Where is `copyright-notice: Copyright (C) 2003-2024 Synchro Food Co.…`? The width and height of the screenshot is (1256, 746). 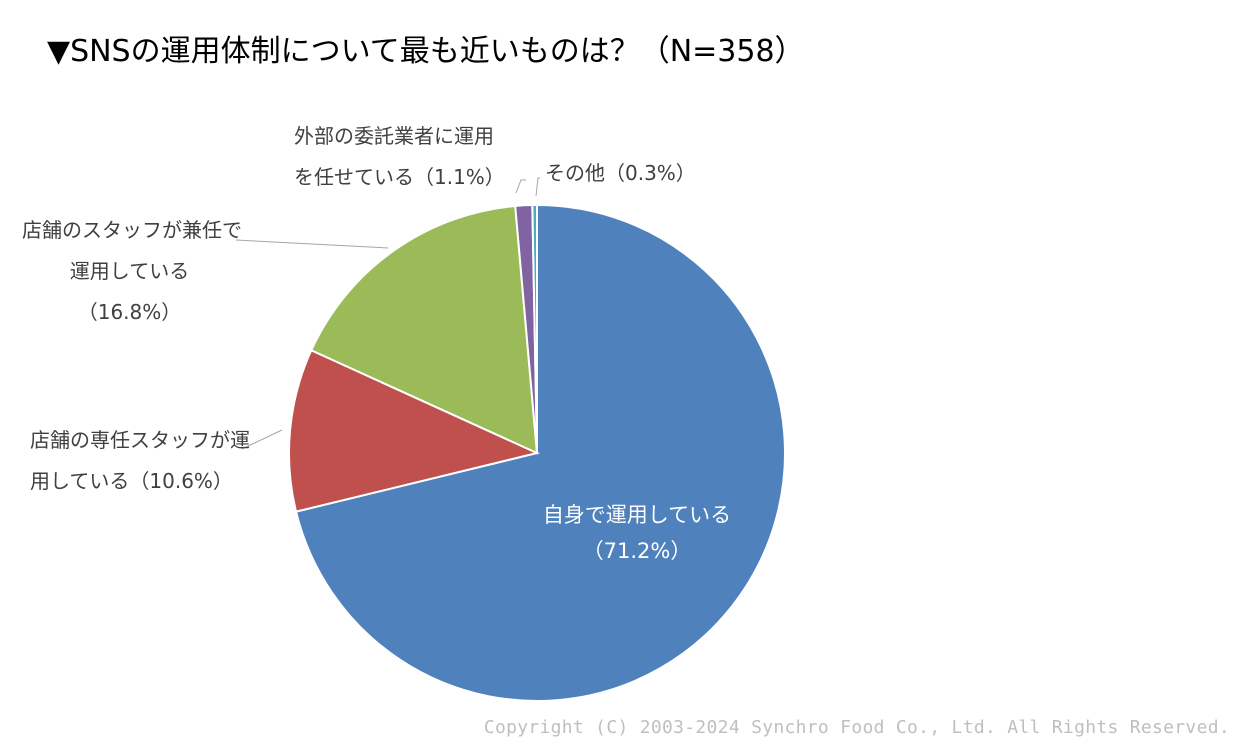 copyright-notice: Copyright (C) 2003-2024 Synchro Food Co.… is located at coordinates (856, 727).